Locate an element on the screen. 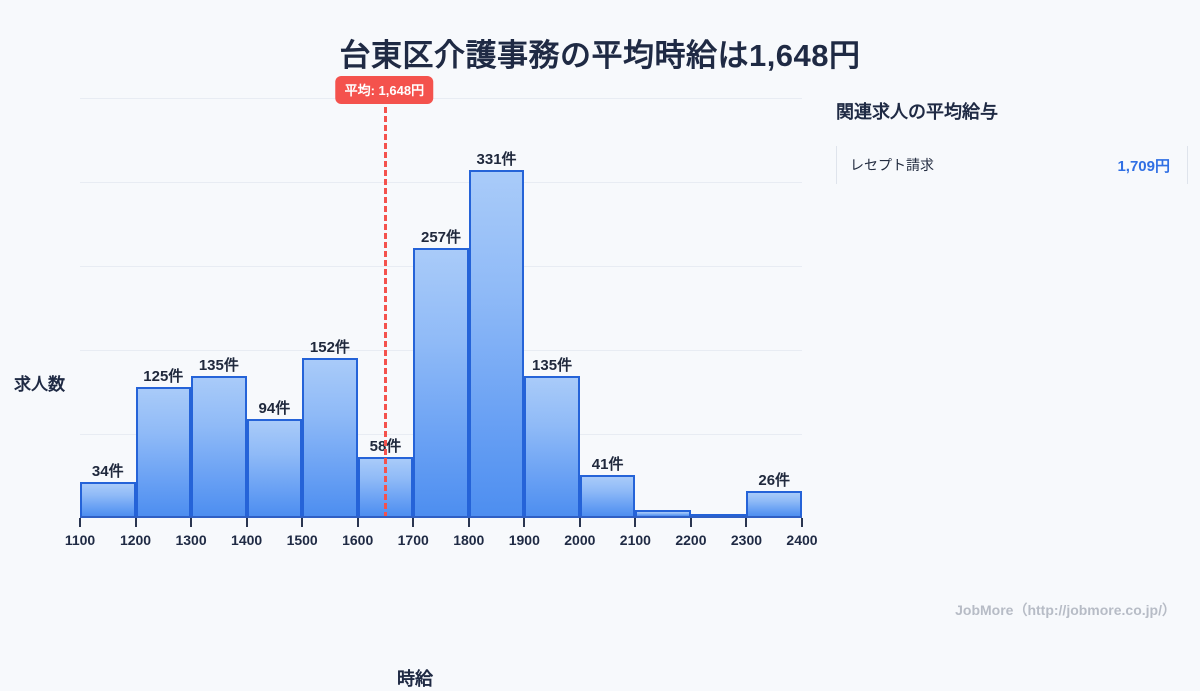  x-tick-label: 1500 is located at coordinates (302, 540).